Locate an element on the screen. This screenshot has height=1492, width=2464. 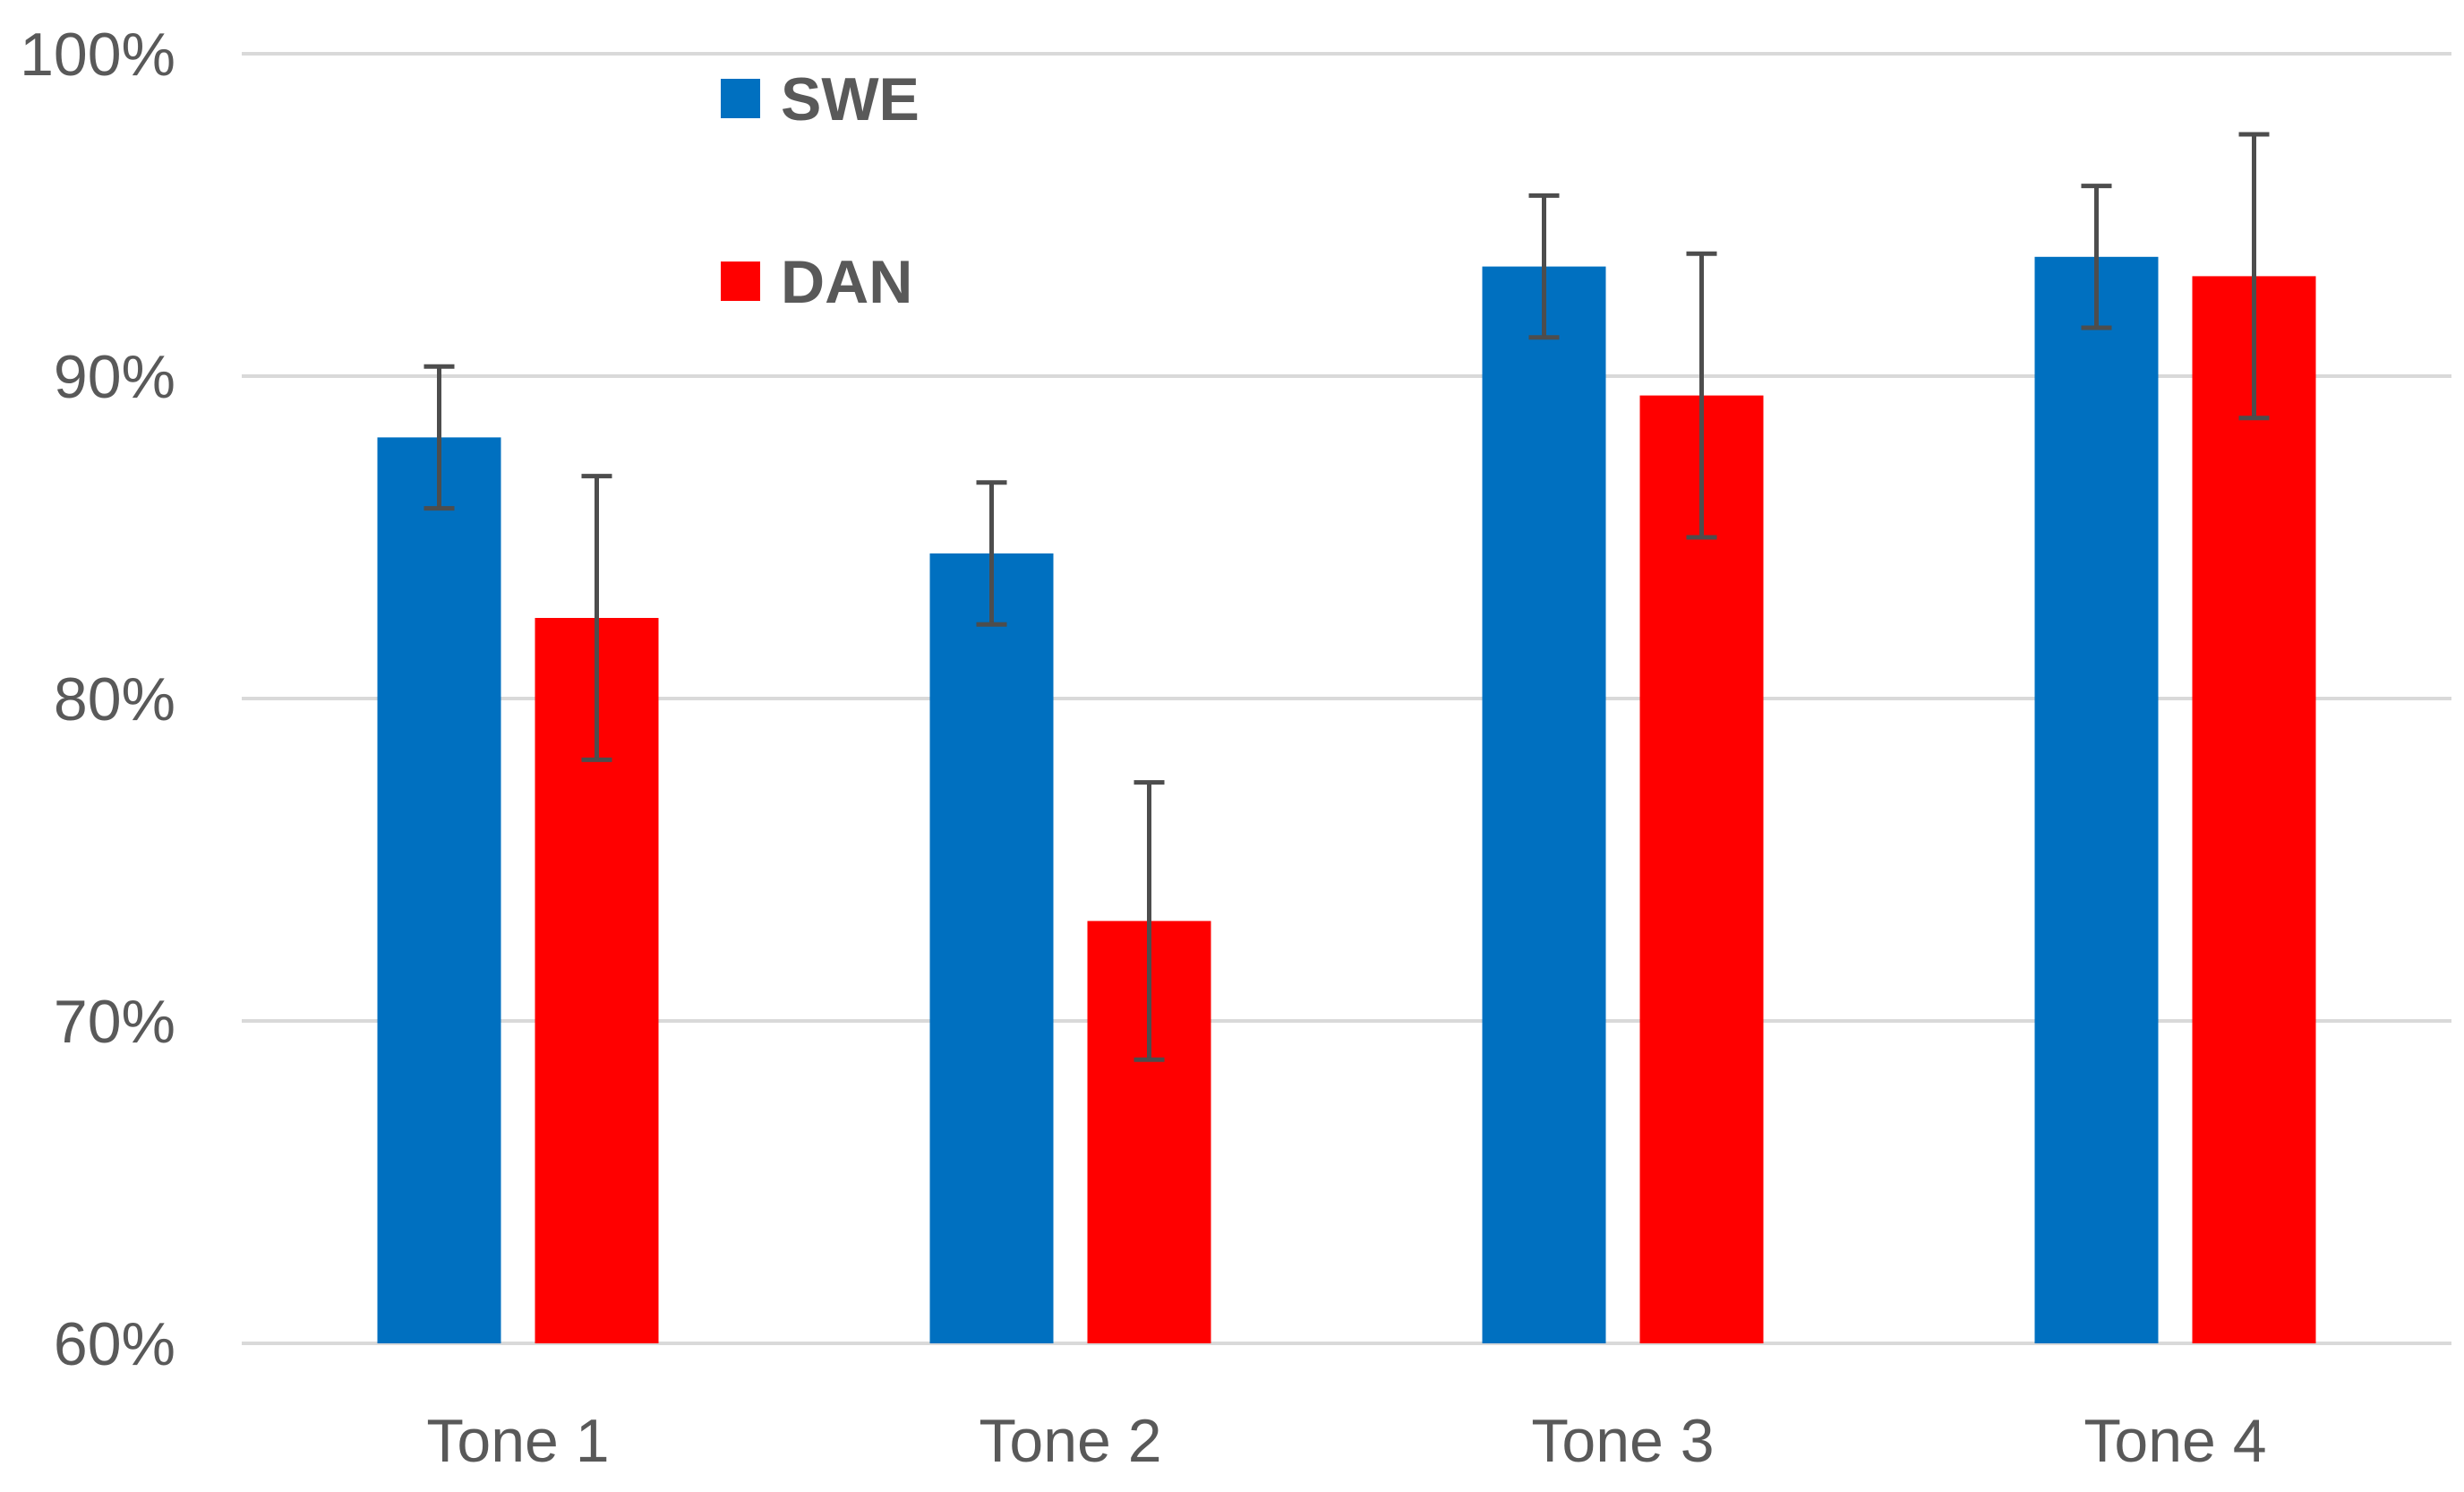
y-axis-tick-labels: 60% 70% 80% 90% 100% is located at coordinates (97, 699).